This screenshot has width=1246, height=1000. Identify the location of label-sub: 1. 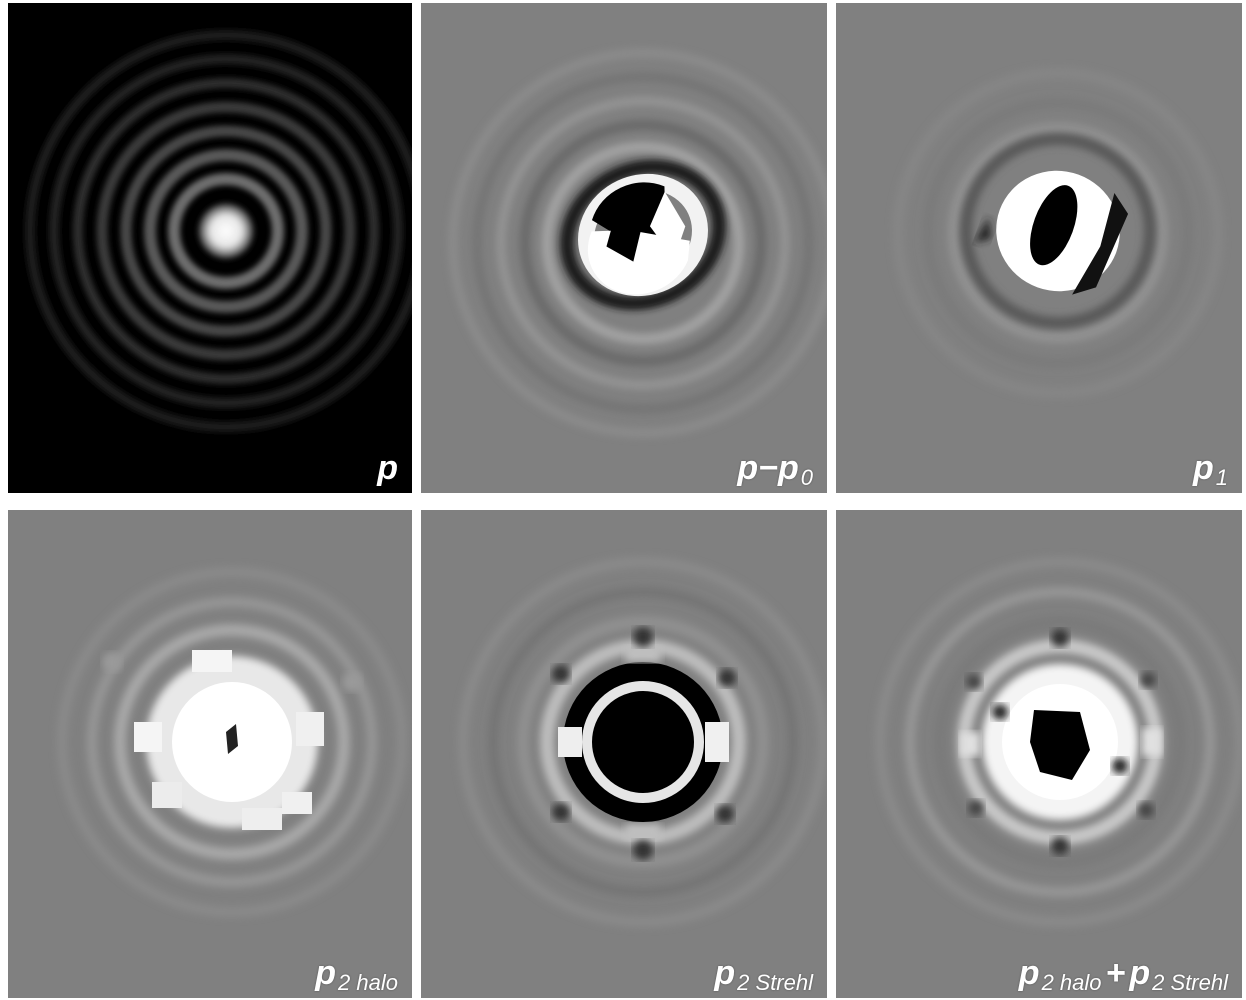
(1221, 477).